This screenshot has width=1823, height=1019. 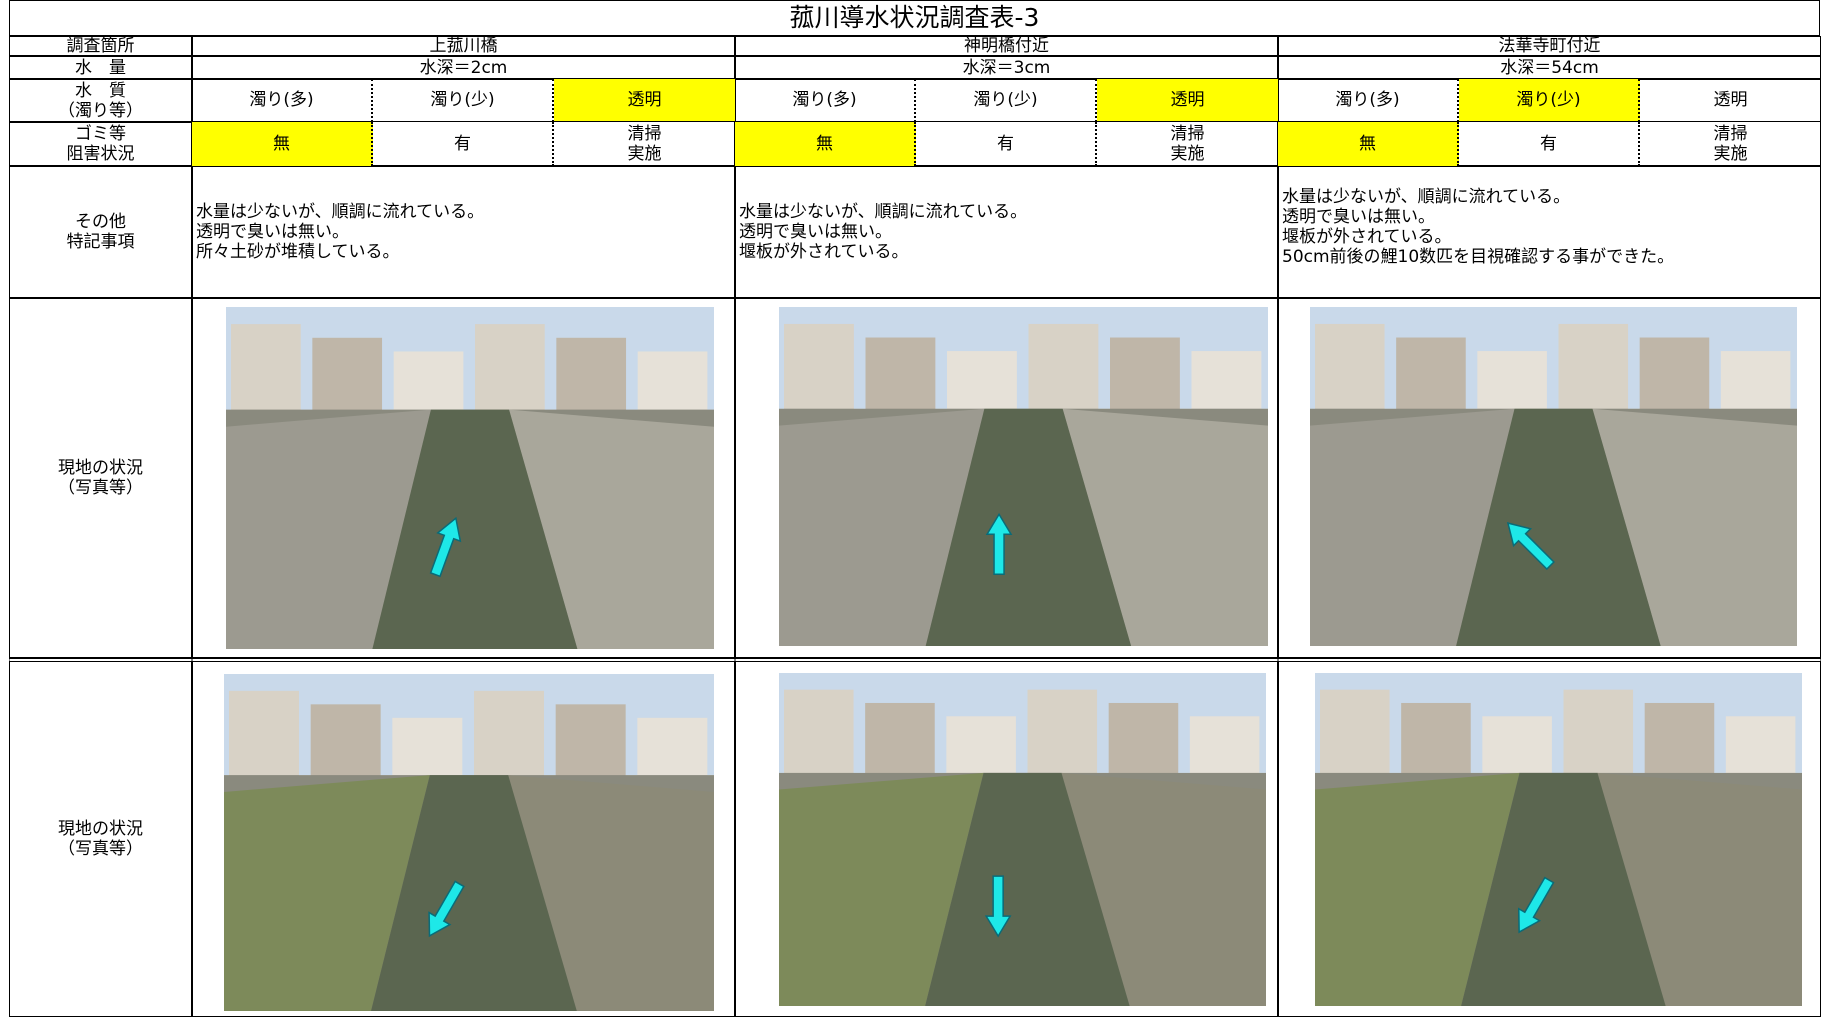 I want to click on text-line: ゴミ等, so click(x=100, y=134).